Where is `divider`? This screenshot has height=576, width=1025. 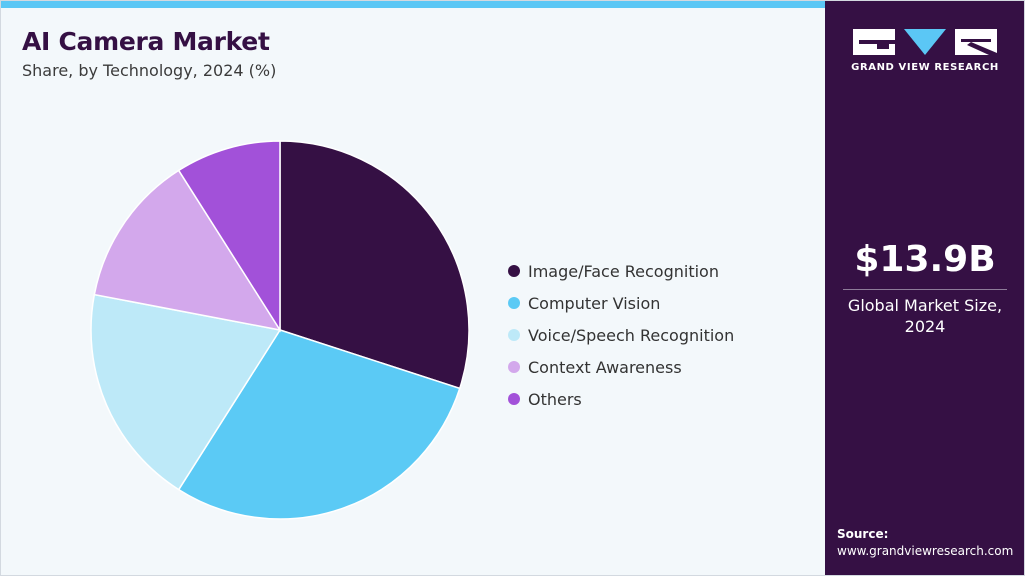 divider is located at coordinates (925, 289).